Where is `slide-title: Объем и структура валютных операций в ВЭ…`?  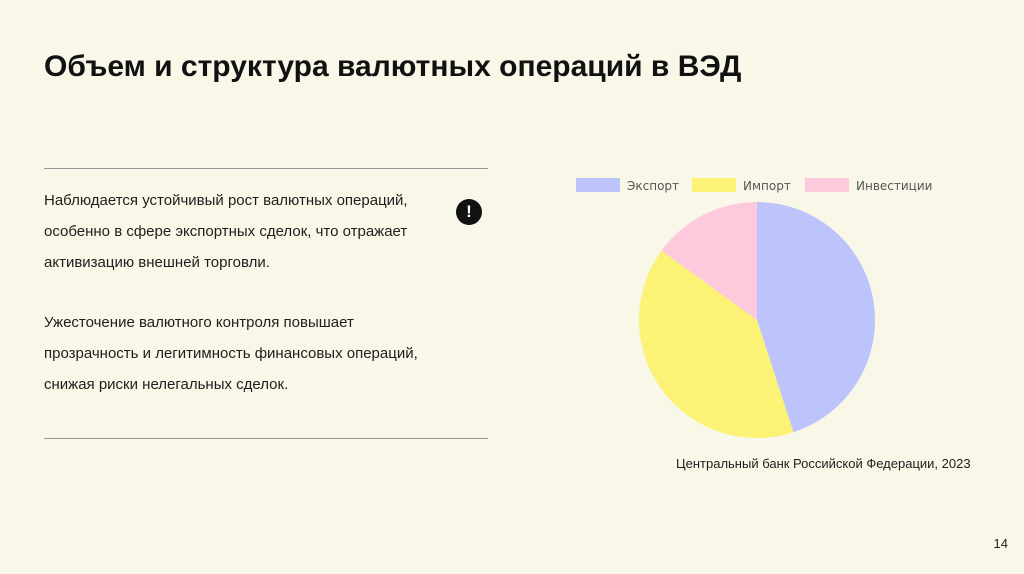
slide-title: Объем и структура валютных операций в ВЭ… is located at coordinates (393, 66).